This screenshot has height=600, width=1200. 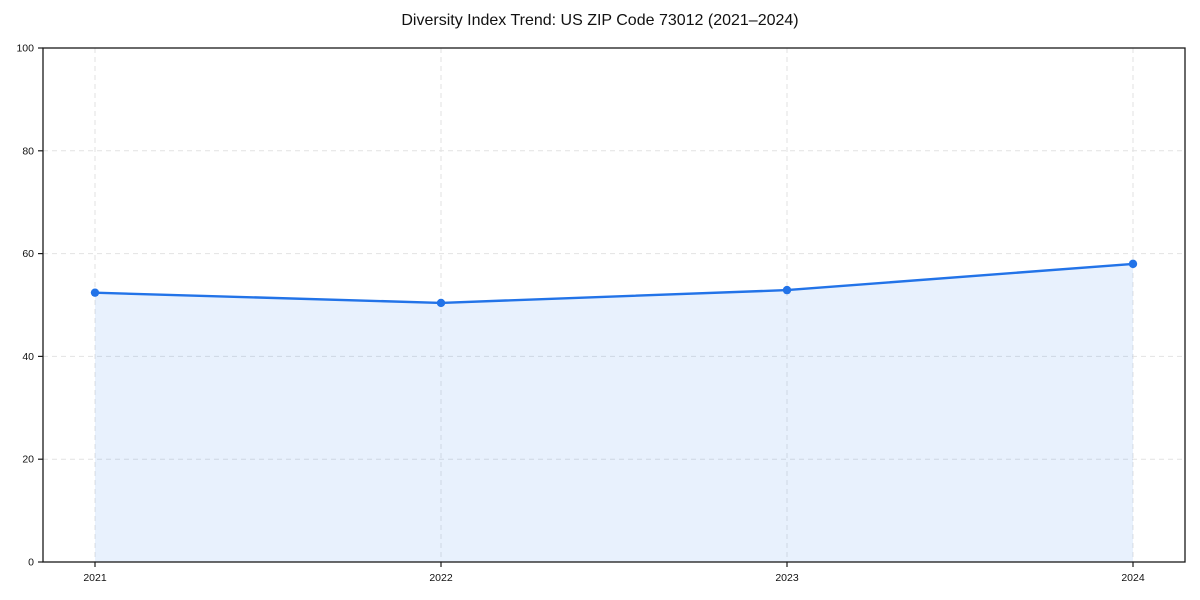 What do you see at coordinates (95, 578) in the screenshot?
I see `x-tick-label: 2021` at bounding box center [95, 578].